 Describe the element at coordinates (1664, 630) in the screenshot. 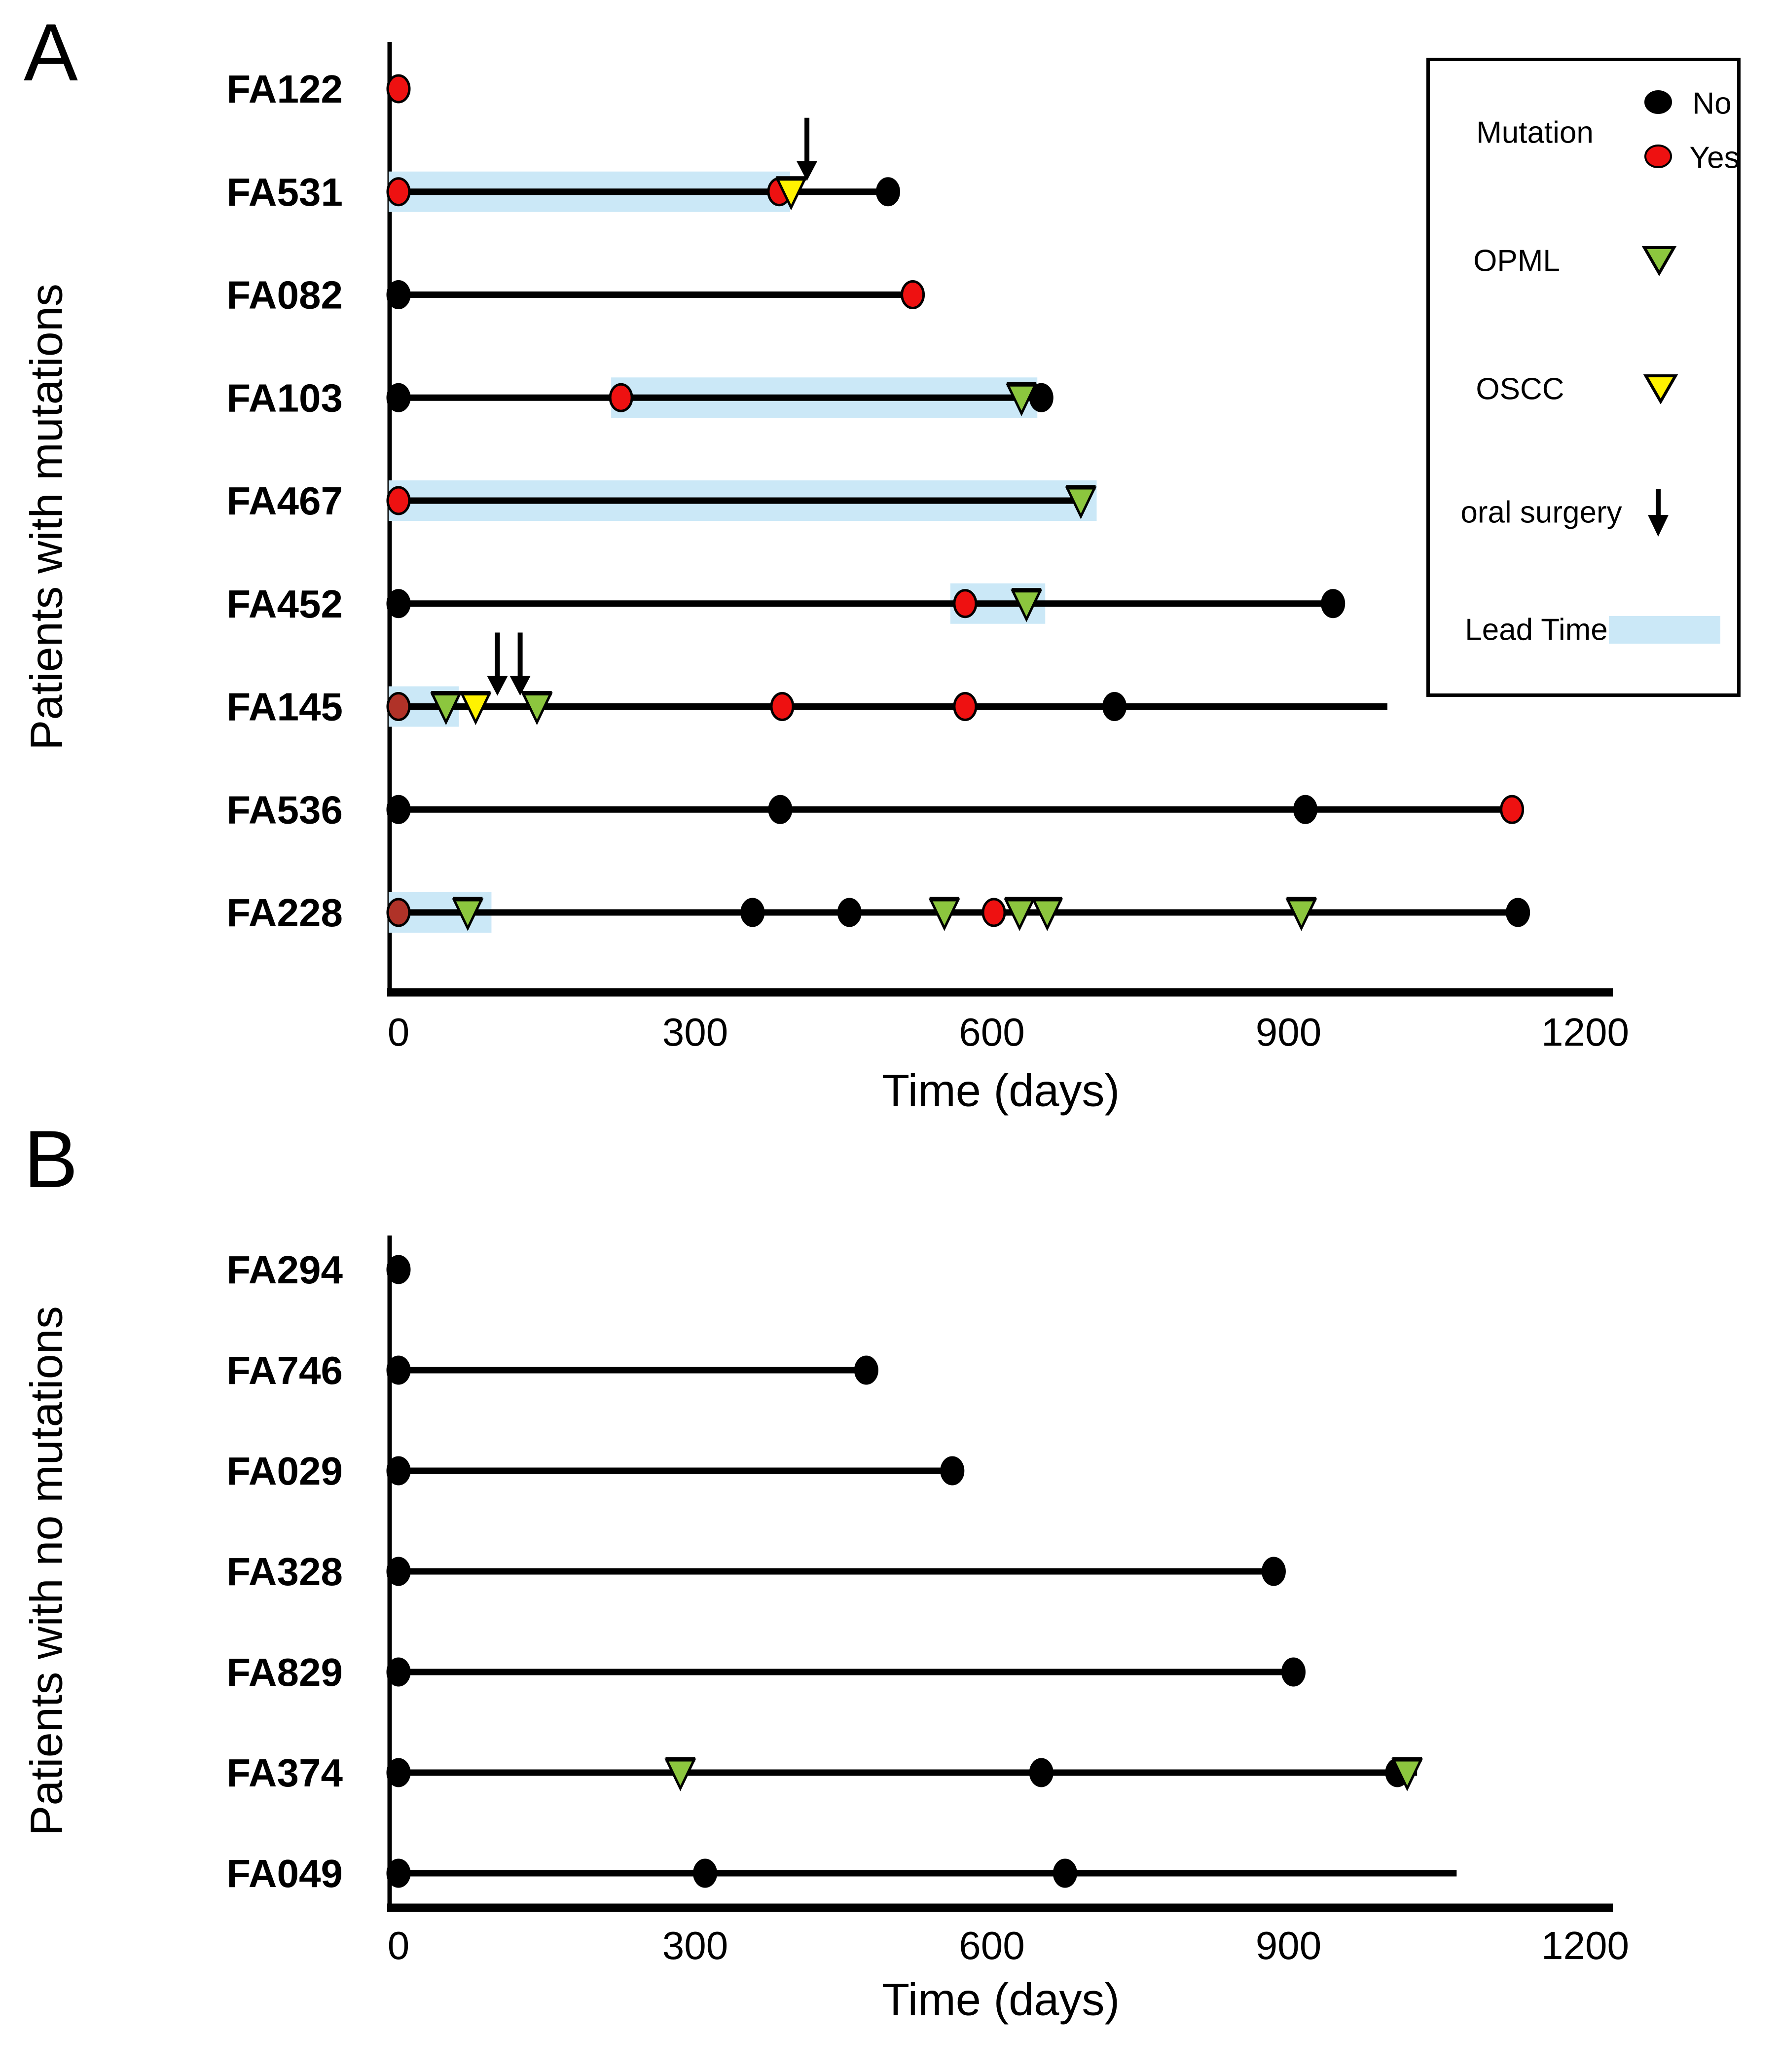

I see `lead-time-swatch` at that location.